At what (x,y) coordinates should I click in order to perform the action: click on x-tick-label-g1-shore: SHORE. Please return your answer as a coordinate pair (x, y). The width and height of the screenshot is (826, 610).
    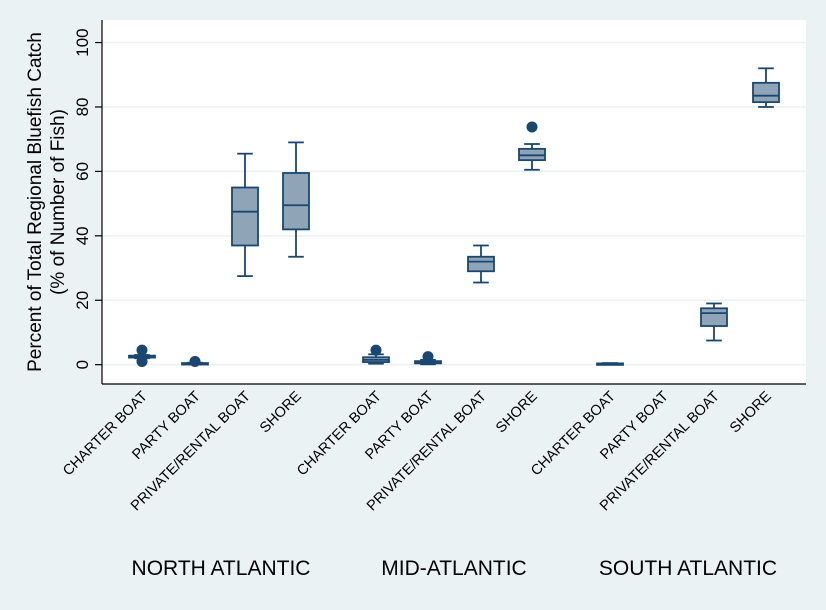
    Looking at the image, I should click on (517, 412).